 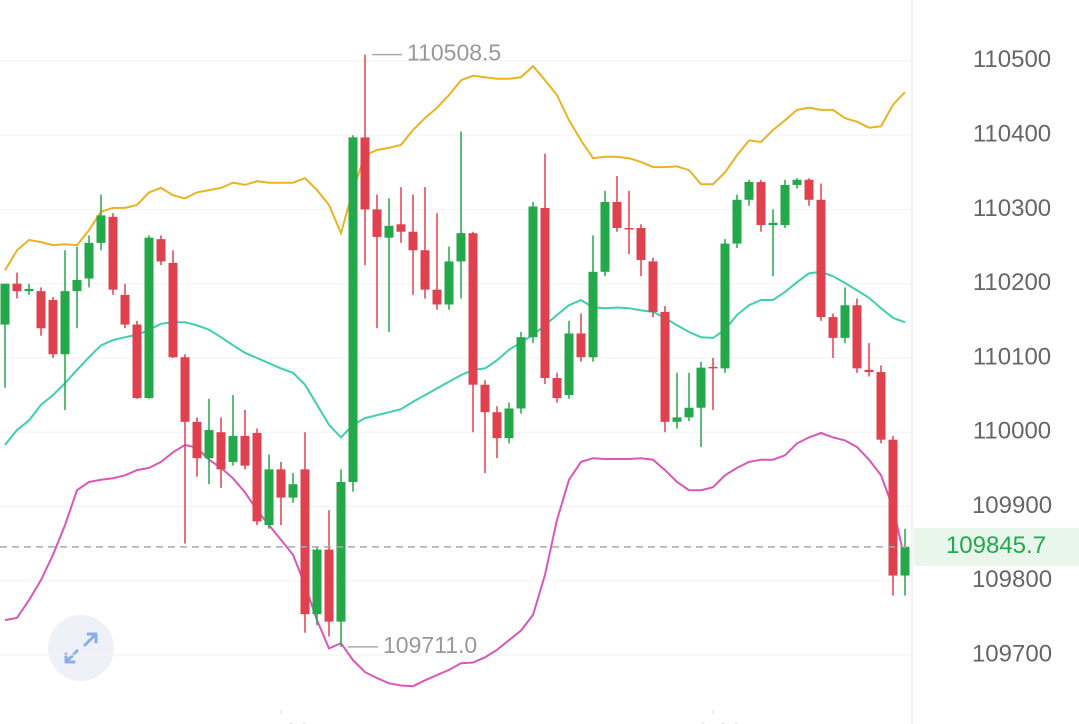 I want to click on x-tick-label: 15:00, so click(x=281, y=721).